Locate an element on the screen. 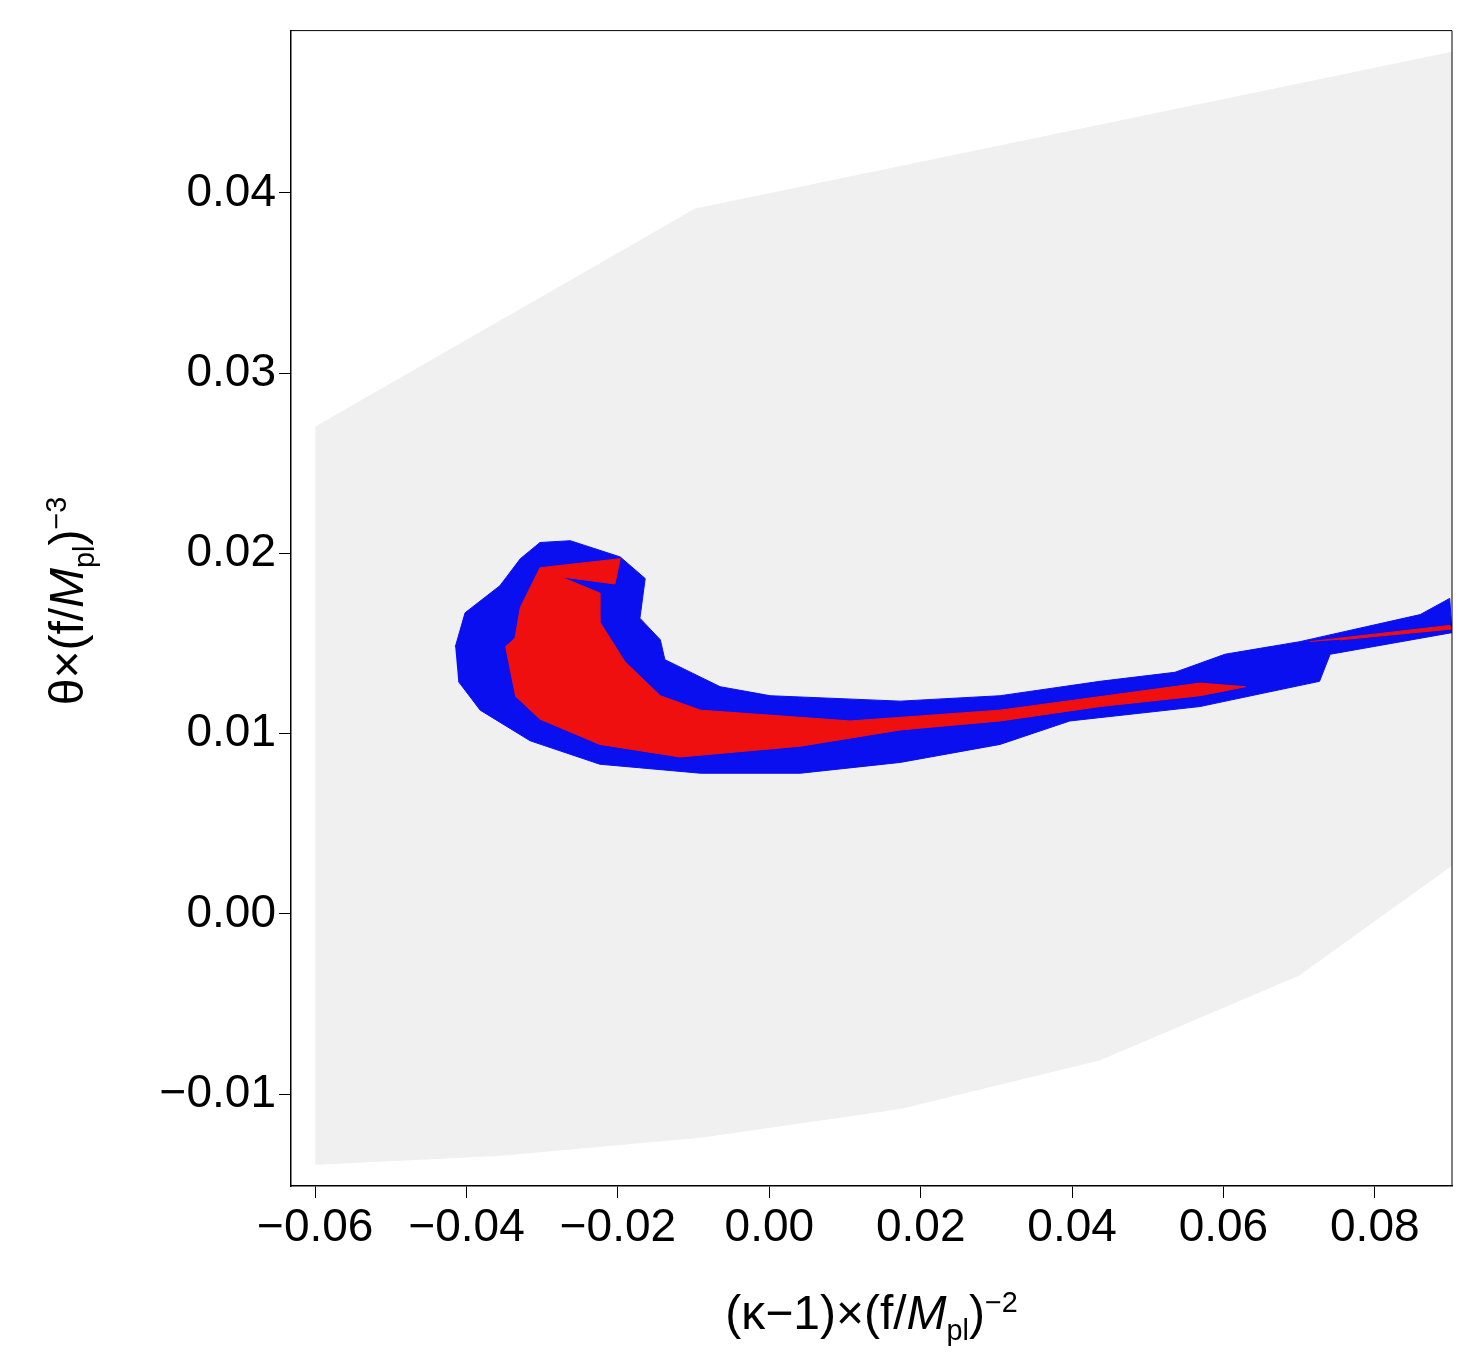  y-tick-label: 0.01 is located at coordinates (231, 730).